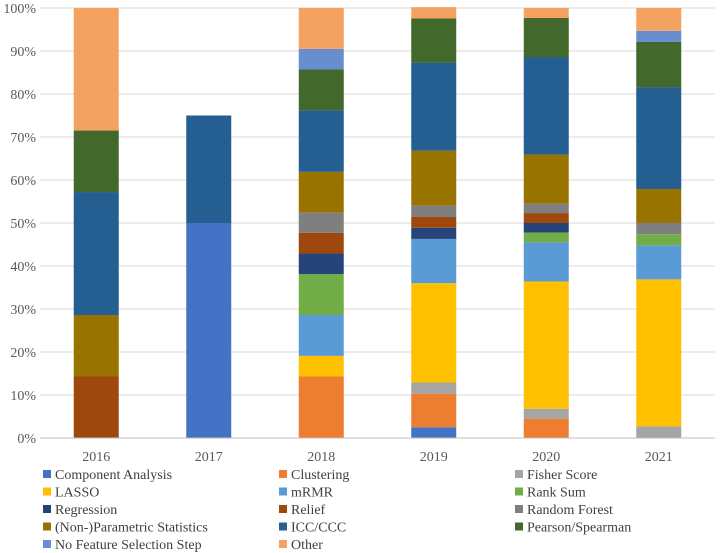 The width and height of the screenshot is (720, 553). I want to click on bar-segment-2020-fisher-score, so click(546, 413).